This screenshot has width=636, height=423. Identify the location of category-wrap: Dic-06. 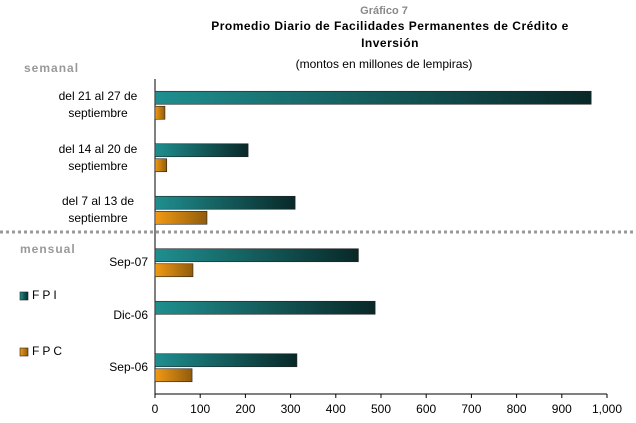
(79, 315).